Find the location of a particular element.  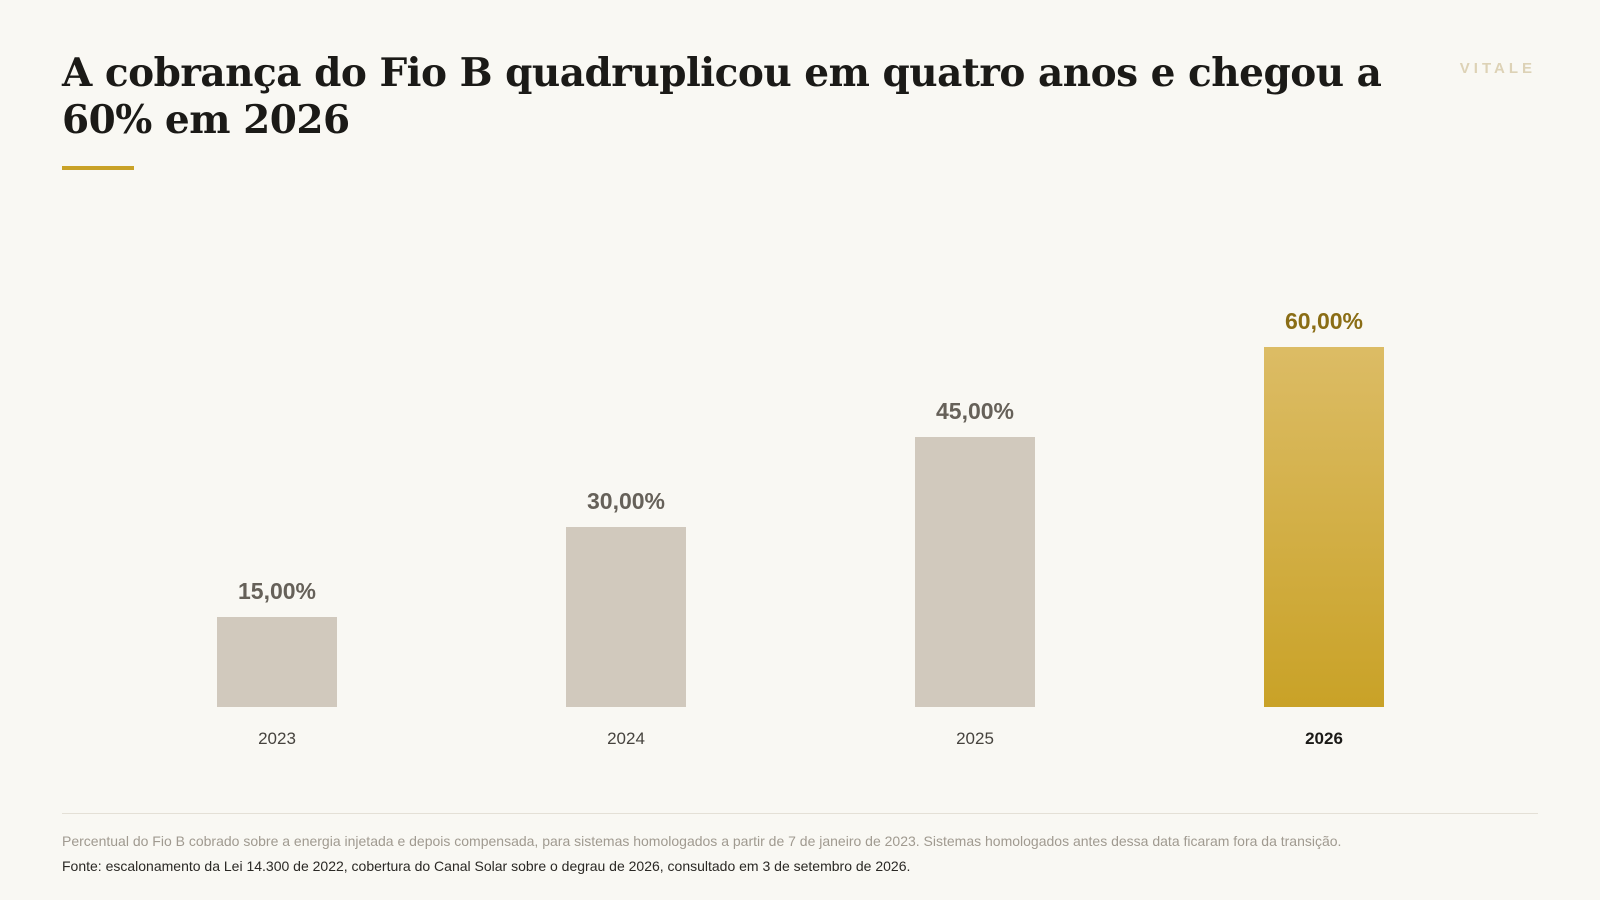

brand-logo: VITALE is located at coordinates (1497, 68).